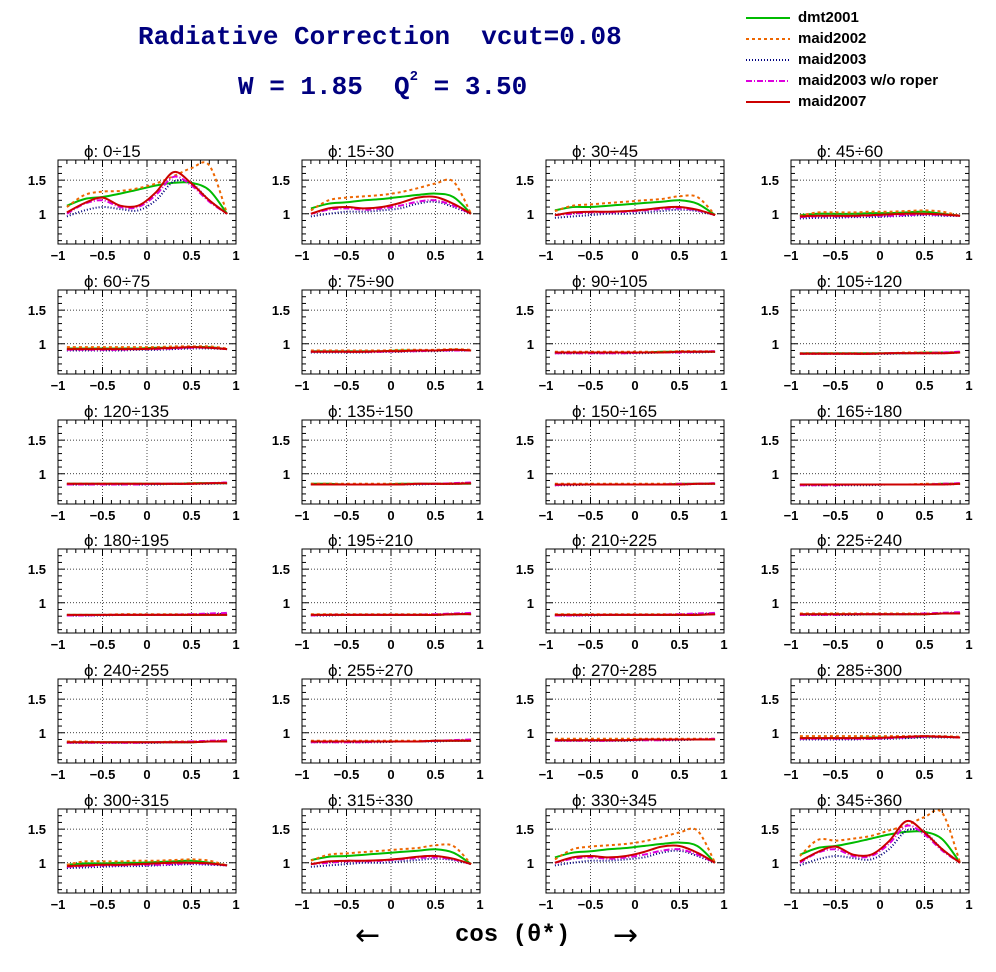  Describe the element at coordinates (378, 202) in the screenshot. I see `panel: ϕ: 15÷30 −1 −0.5 0 0.5 1 1 1.5` at that location.